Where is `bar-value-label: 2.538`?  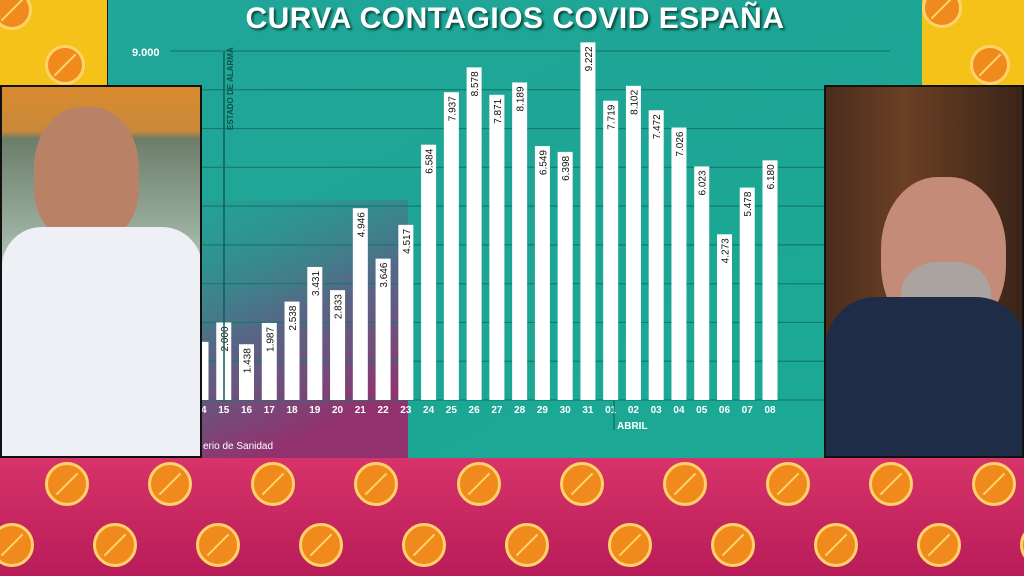
bar-value-label: 2.538 is located at coordinates (293, 317).